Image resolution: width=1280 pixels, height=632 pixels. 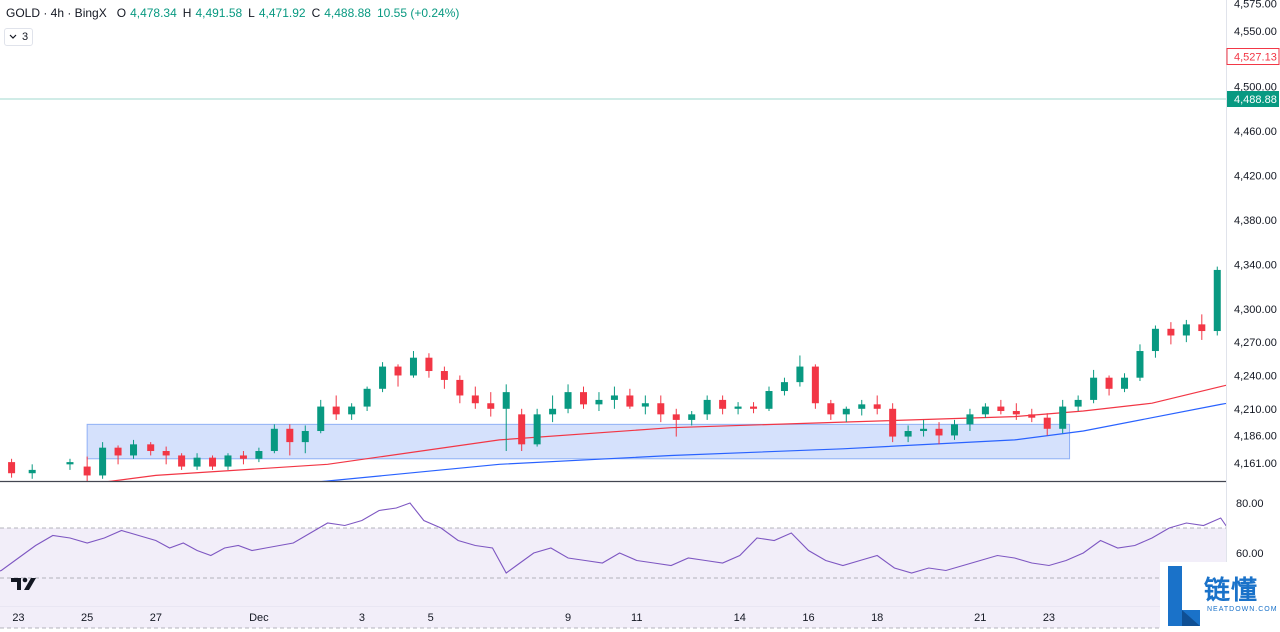 What do you see at coordinates (1255, 32) in the screenshot?
I see `price-tick-label: 4,550.00` at bounding box center [1255, 32].